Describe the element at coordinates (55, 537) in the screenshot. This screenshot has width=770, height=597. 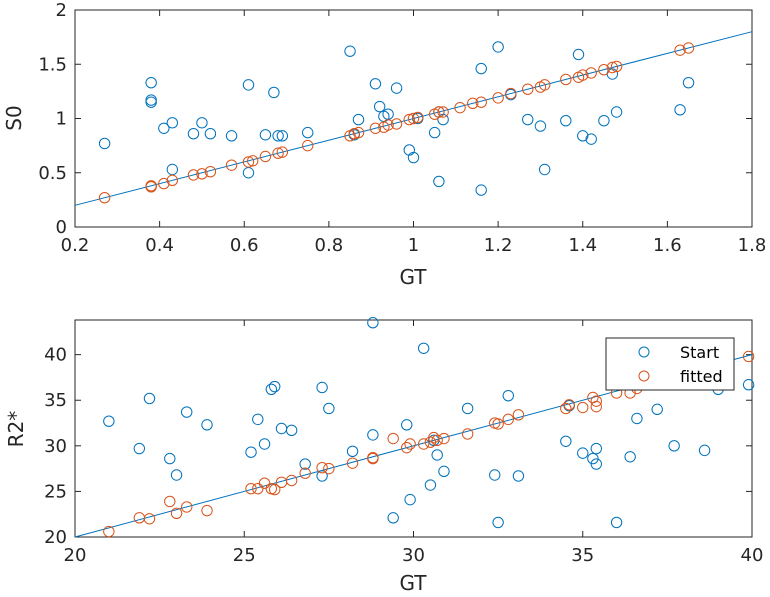
I see `r2-y-tick-label: 20` at that location.